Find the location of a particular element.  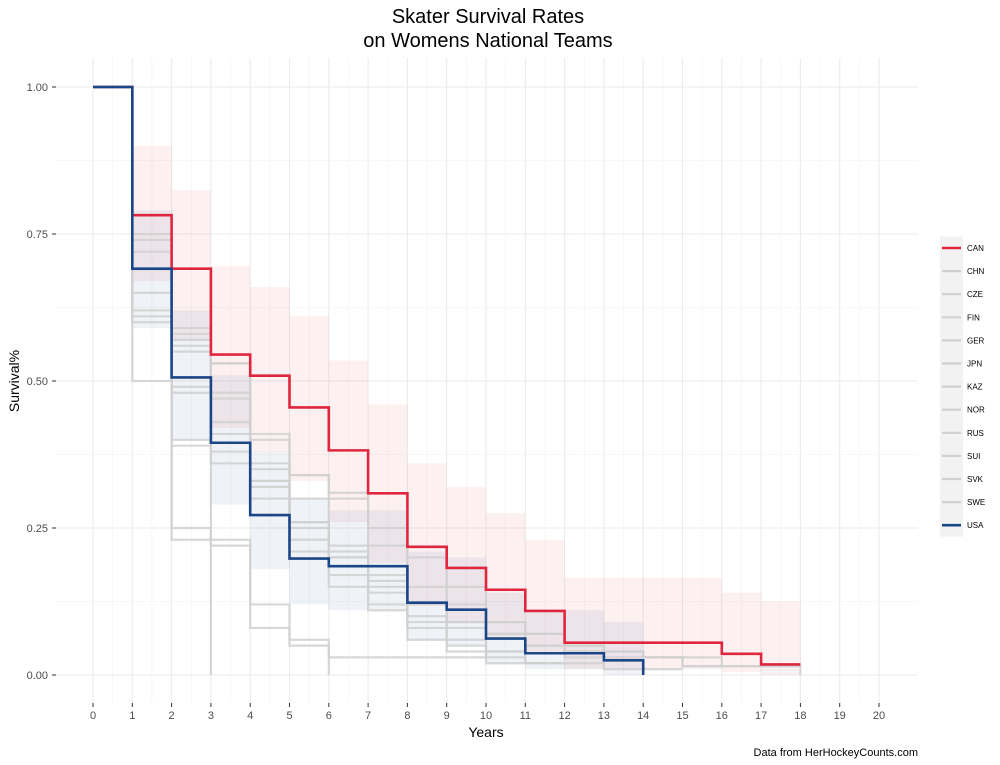

legend-label-nor: NOR is located at coordinates (976, 410).